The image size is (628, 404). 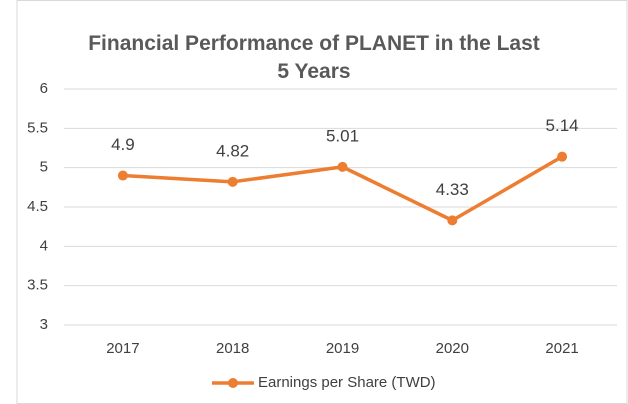 What do you see at coordinates (44, 245) in the screenshot?
I see `y-tick-label: 4` at bounding box center [44, 245].